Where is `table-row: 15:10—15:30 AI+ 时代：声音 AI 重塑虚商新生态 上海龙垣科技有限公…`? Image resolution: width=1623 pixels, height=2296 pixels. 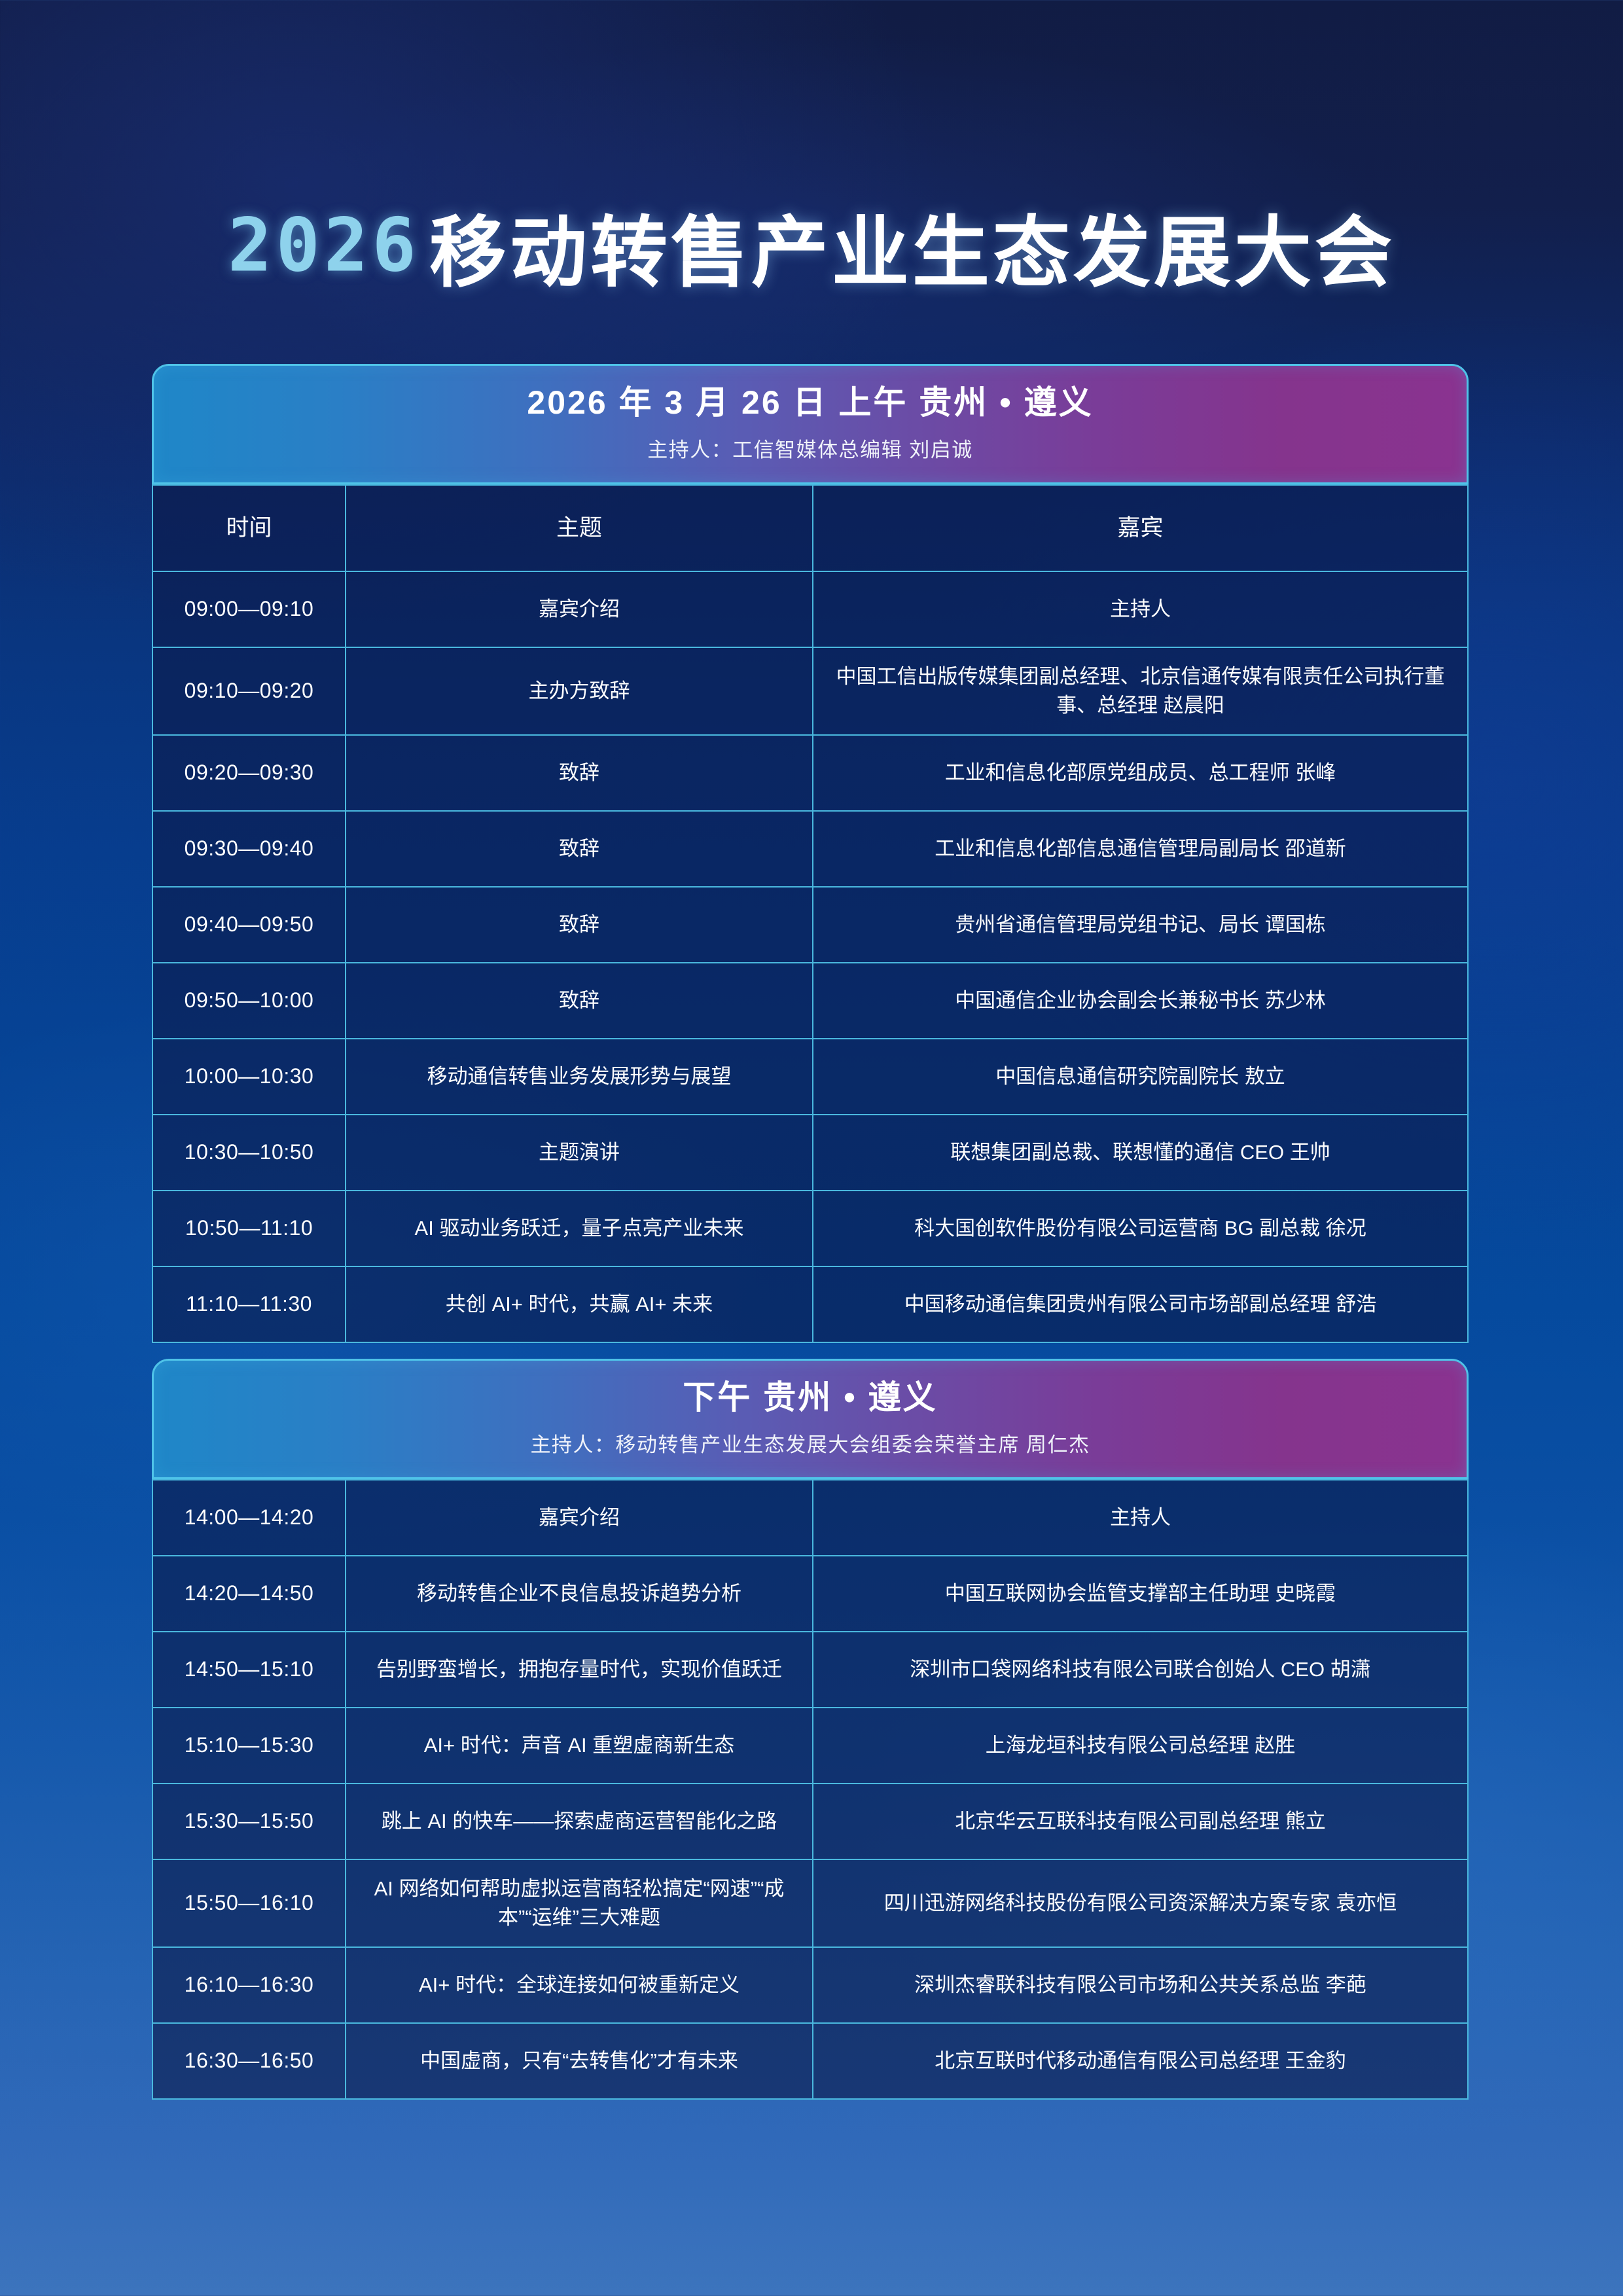 table-row: 15:10—15:30 AI+ 时代：声音 AI 重塑虚商新生态 上海龙垣科技有限公… is located at coordinates (810, 1746).